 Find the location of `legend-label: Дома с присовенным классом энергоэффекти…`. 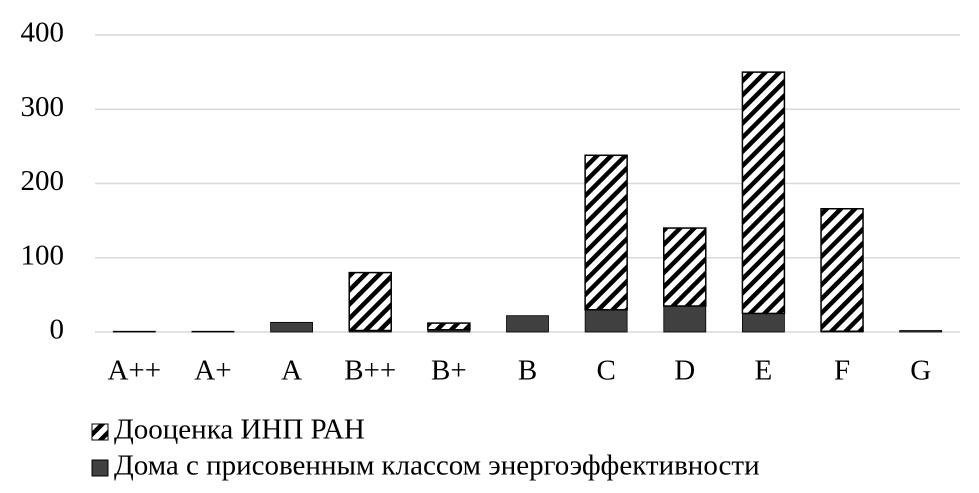

legend-label: Дома с присовенным классом энергоэффекти… is located at coordinates (437, 466).